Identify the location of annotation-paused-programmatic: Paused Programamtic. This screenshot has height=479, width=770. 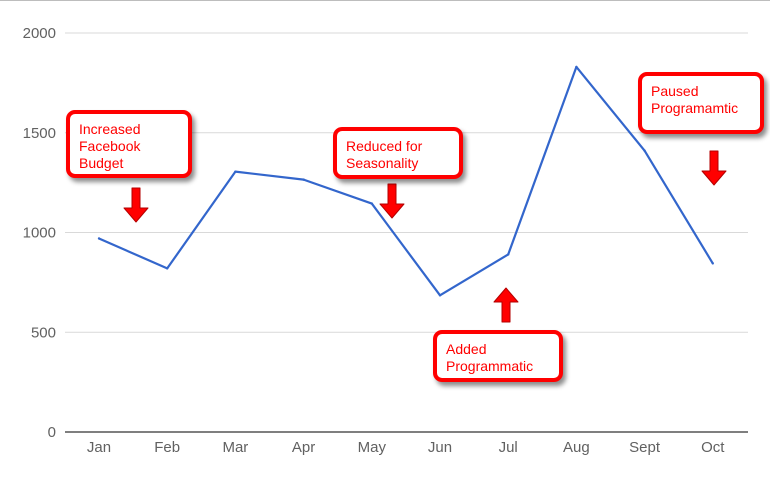
(701, 103).